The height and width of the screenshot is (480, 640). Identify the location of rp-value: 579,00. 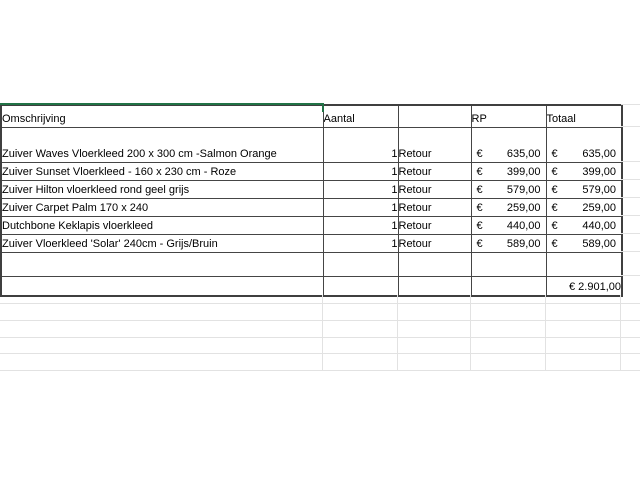
(523, 190).